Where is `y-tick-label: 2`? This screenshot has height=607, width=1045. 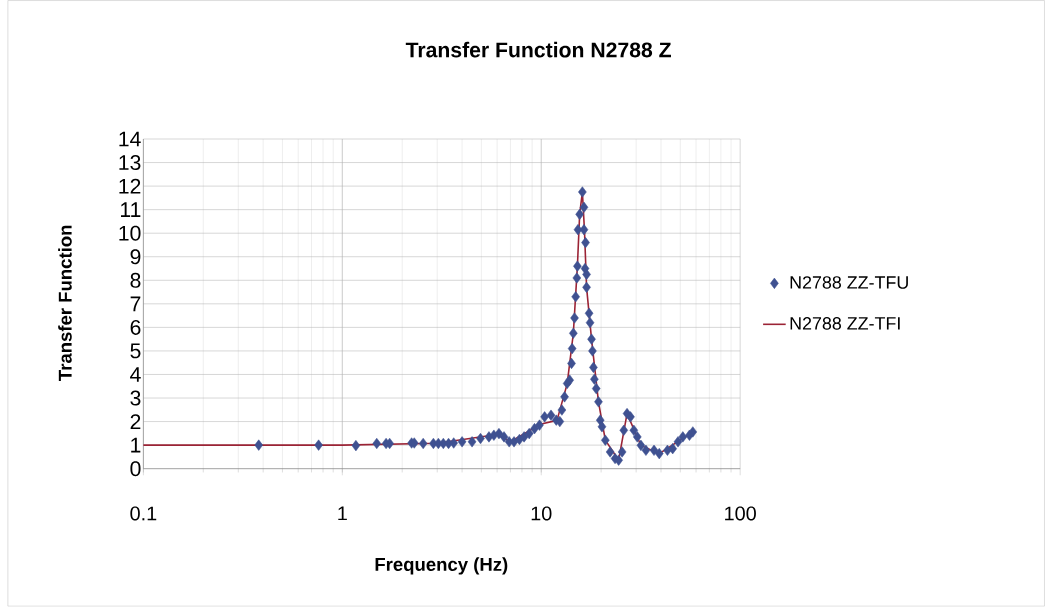 y-tick-label: 2 is located at coordinates (135, 422).